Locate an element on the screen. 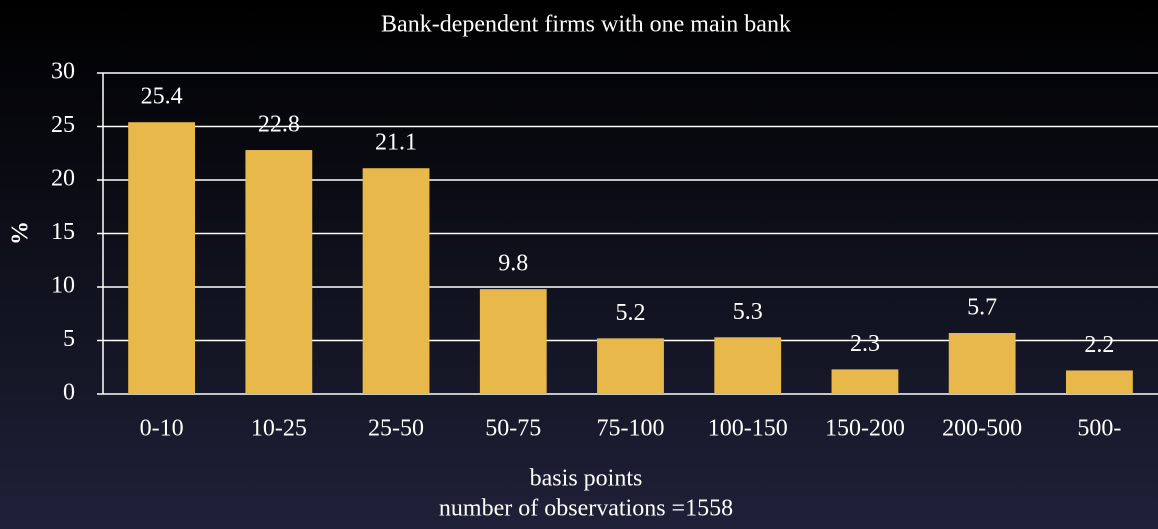 The height and width of the screenshot is (529, 1158). x-tick-label: 50-75 is located at coordinates (513, 429).